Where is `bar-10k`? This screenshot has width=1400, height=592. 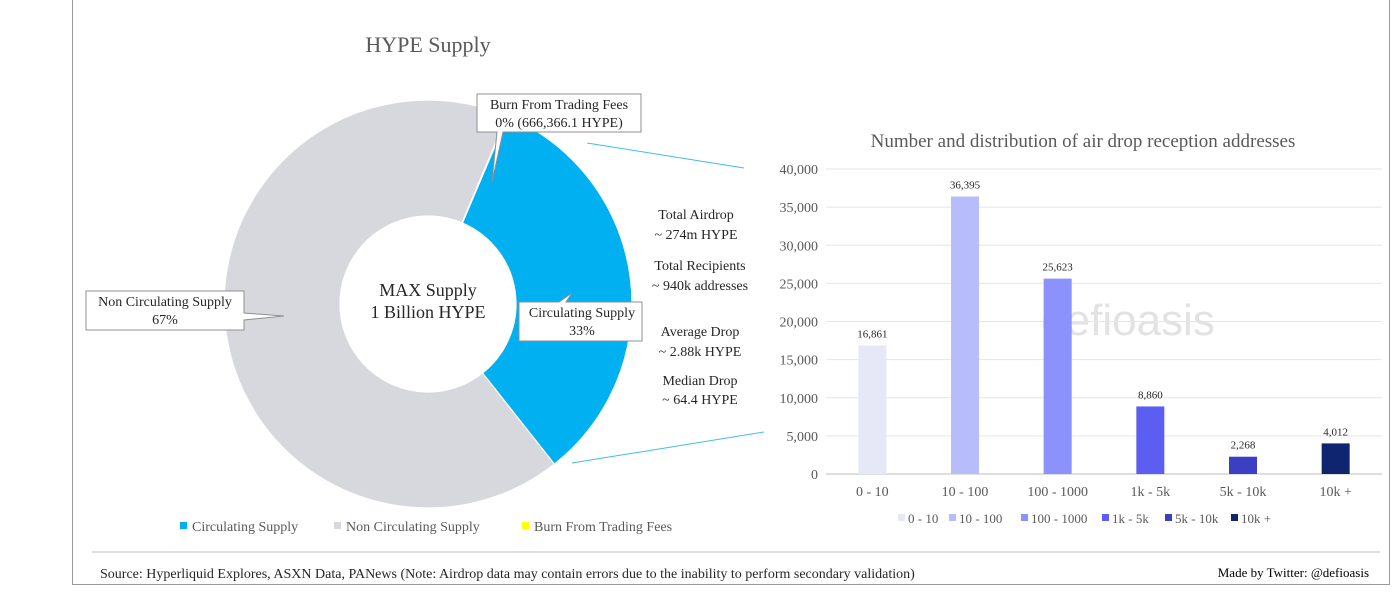
bar-10k is located at coordinates (1335, 458).